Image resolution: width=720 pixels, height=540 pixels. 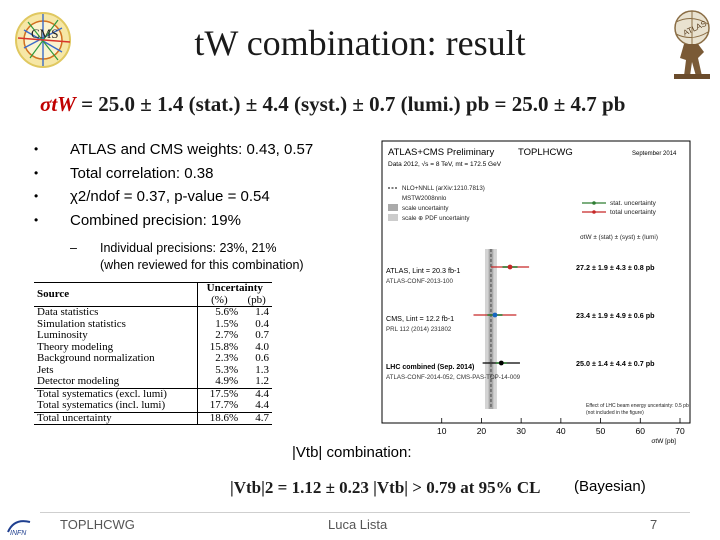 I want to click on x-tick-label: 30, so click(x=521, y=431).